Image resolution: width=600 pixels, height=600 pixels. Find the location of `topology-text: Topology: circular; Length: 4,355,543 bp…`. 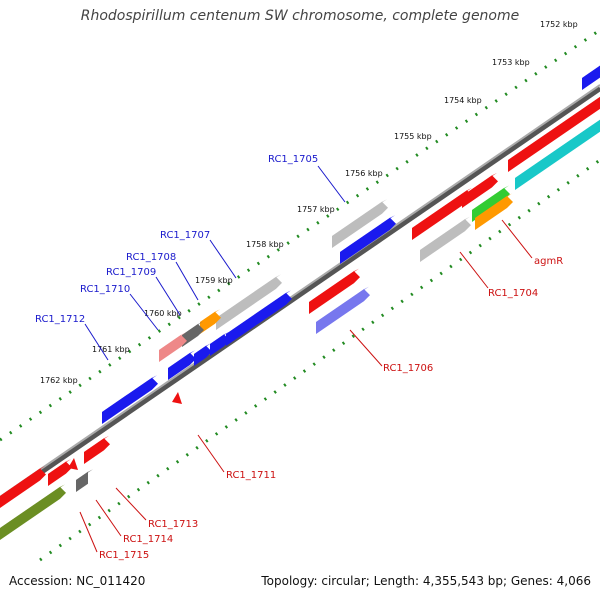

topology-text: Topology: circular; Length: 4,355,543 bp… is located at coordinates (426, 581).